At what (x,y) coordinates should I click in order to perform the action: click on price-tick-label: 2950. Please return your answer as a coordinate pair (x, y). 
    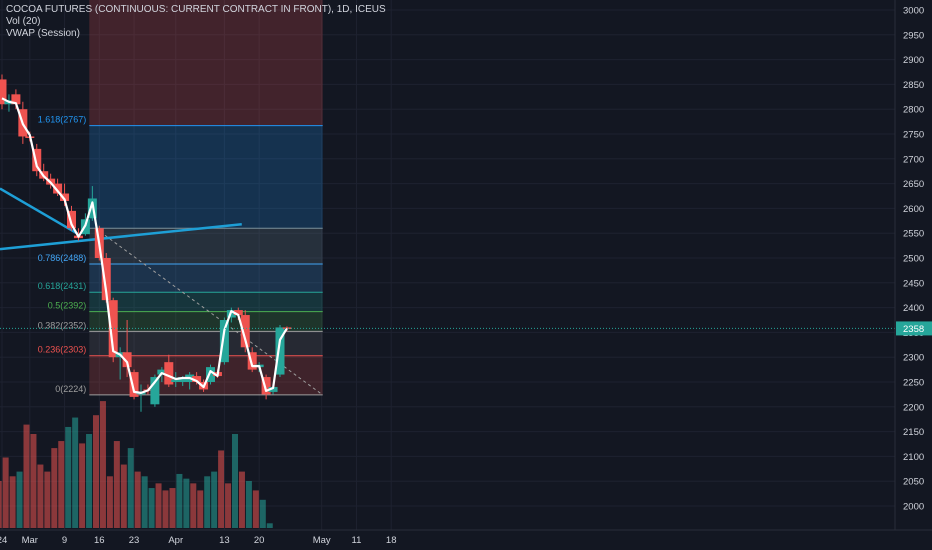
    Looking at the image, I should click on (913, 35).